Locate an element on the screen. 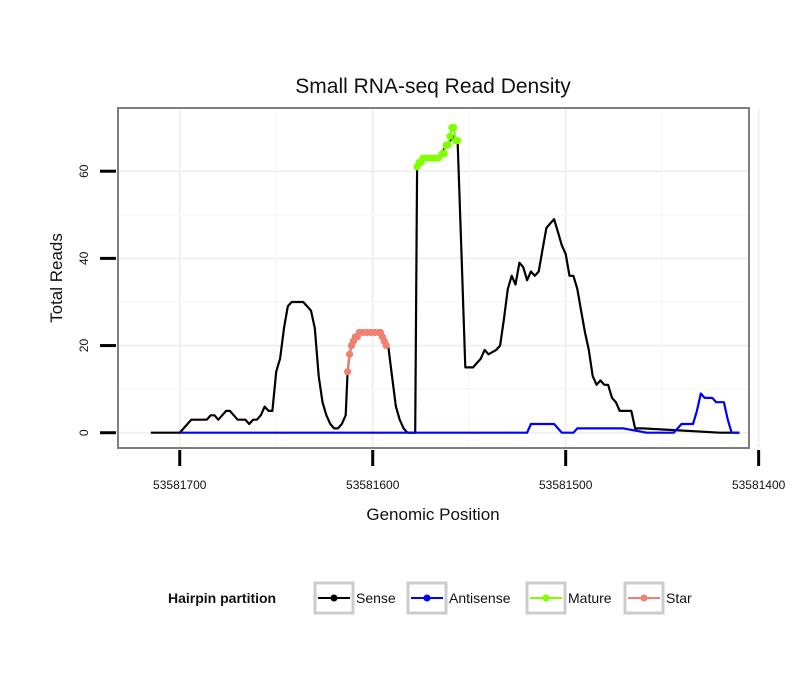 The height and width of the screenshot is (690, 810). y-tick-label-1: 20 is located at coordinates (84, 346).